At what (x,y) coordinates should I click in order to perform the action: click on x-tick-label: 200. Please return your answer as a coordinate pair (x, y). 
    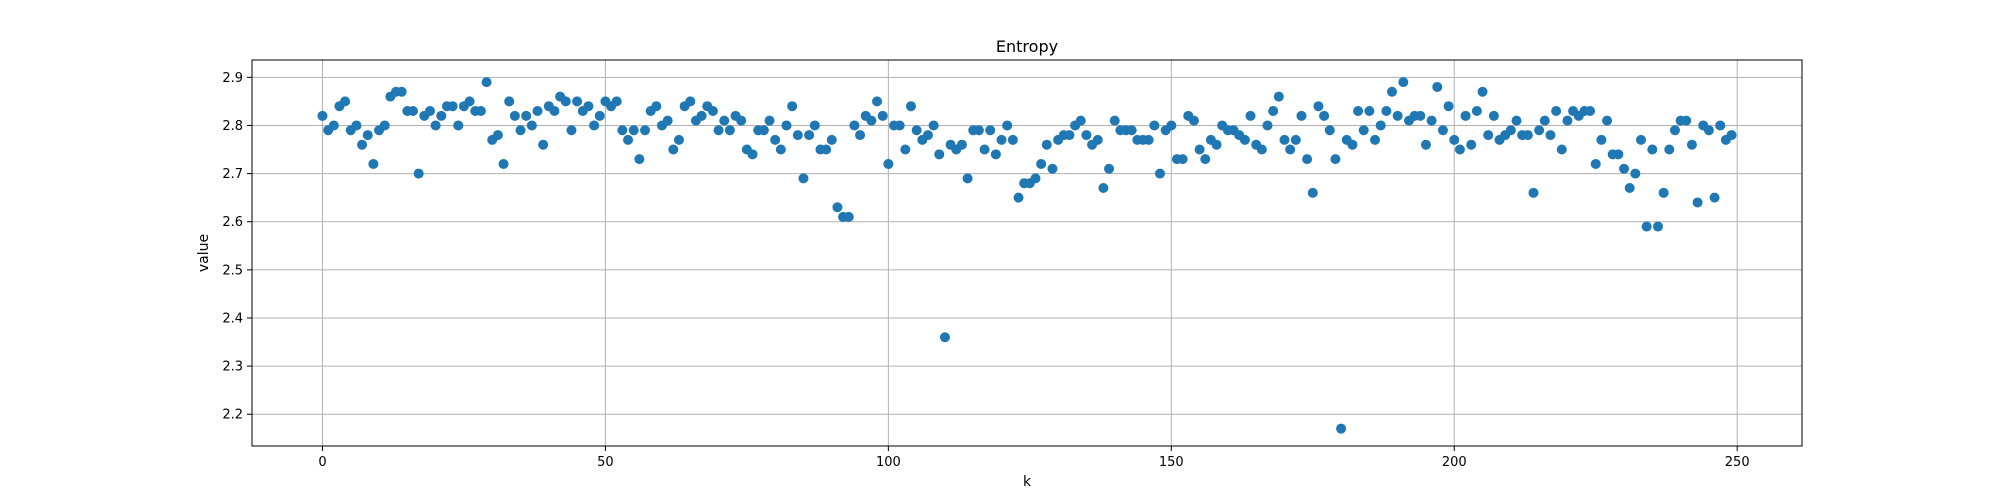
    Looking at the image, I should click on (1454, 462).